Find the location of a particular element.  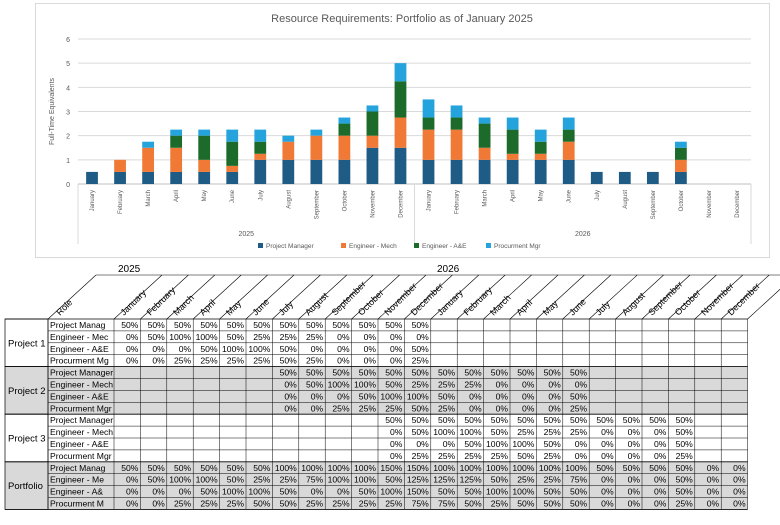

y-axis-title: Full-Time Equivalents is located at coordinates (52, 111).